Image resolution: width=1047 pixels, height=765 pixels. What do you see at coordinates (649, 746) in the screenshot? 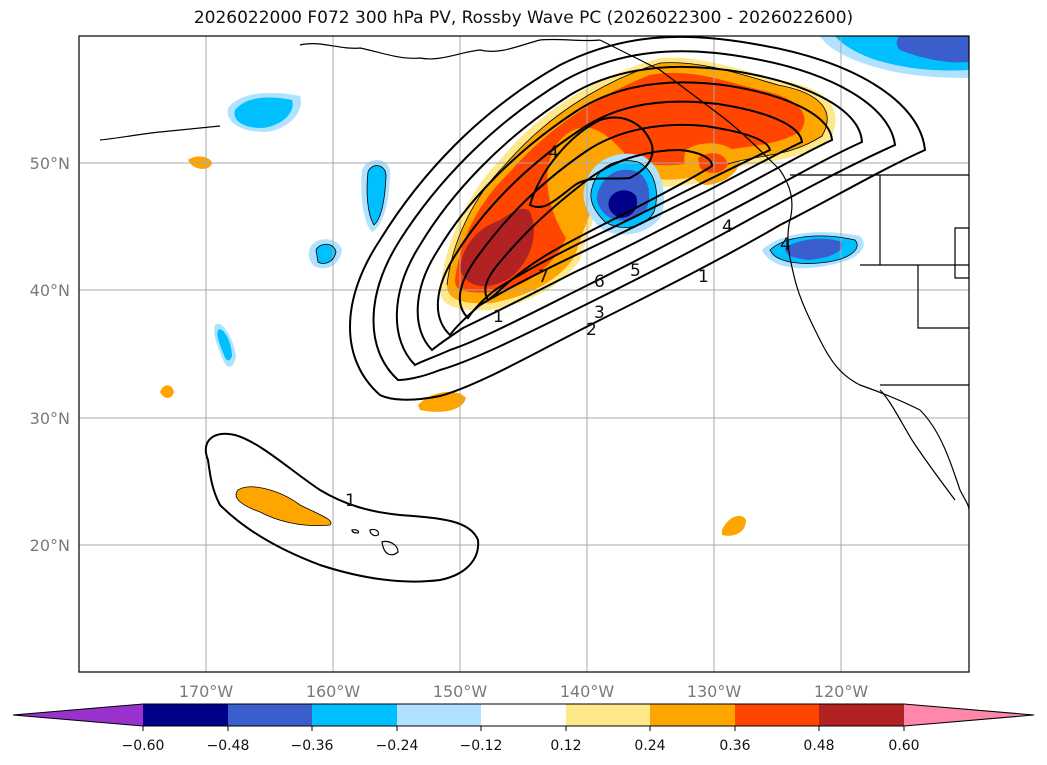
I see `colorbar-tick: 0.24` at bounding box center [649, 746].